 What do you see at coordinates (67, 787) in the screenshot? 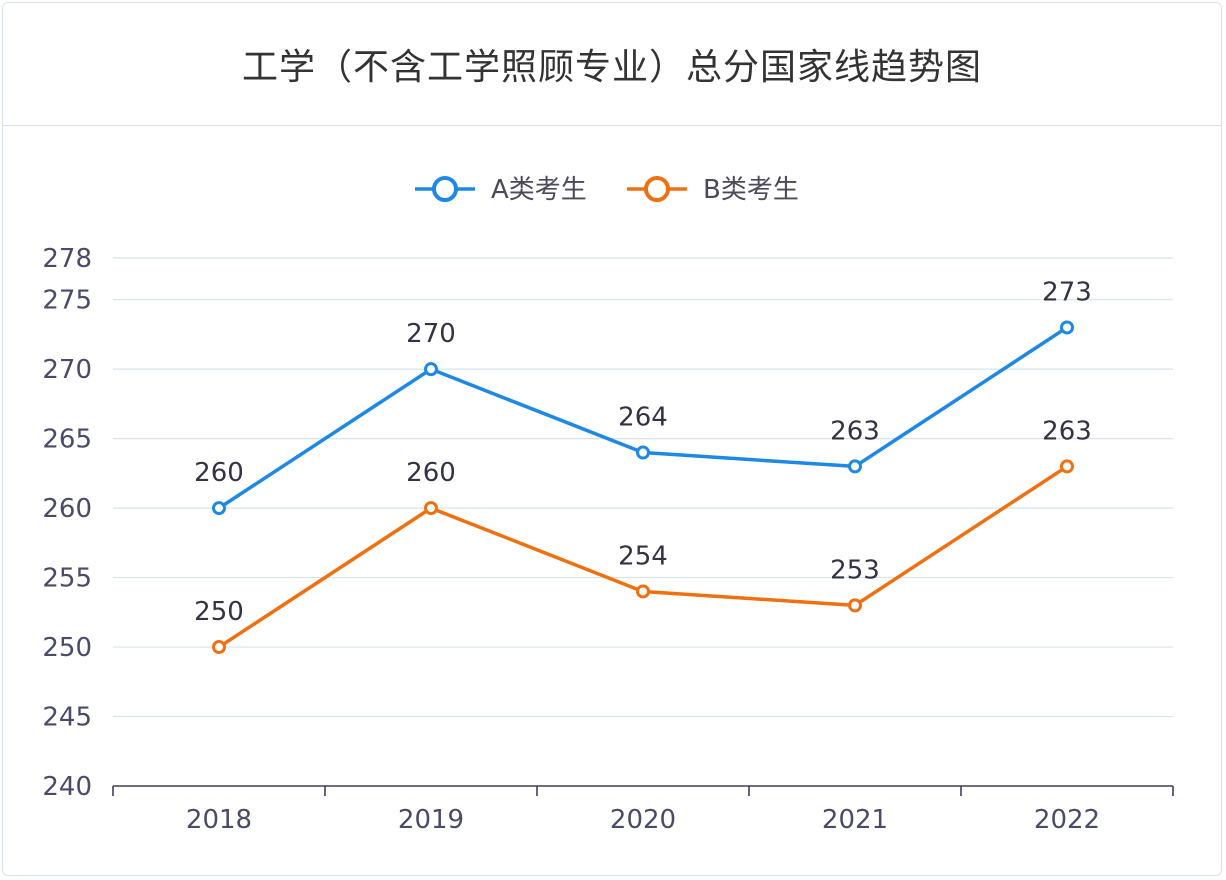
I see `y-tick-label: 240` at bounding box center [67, 787].